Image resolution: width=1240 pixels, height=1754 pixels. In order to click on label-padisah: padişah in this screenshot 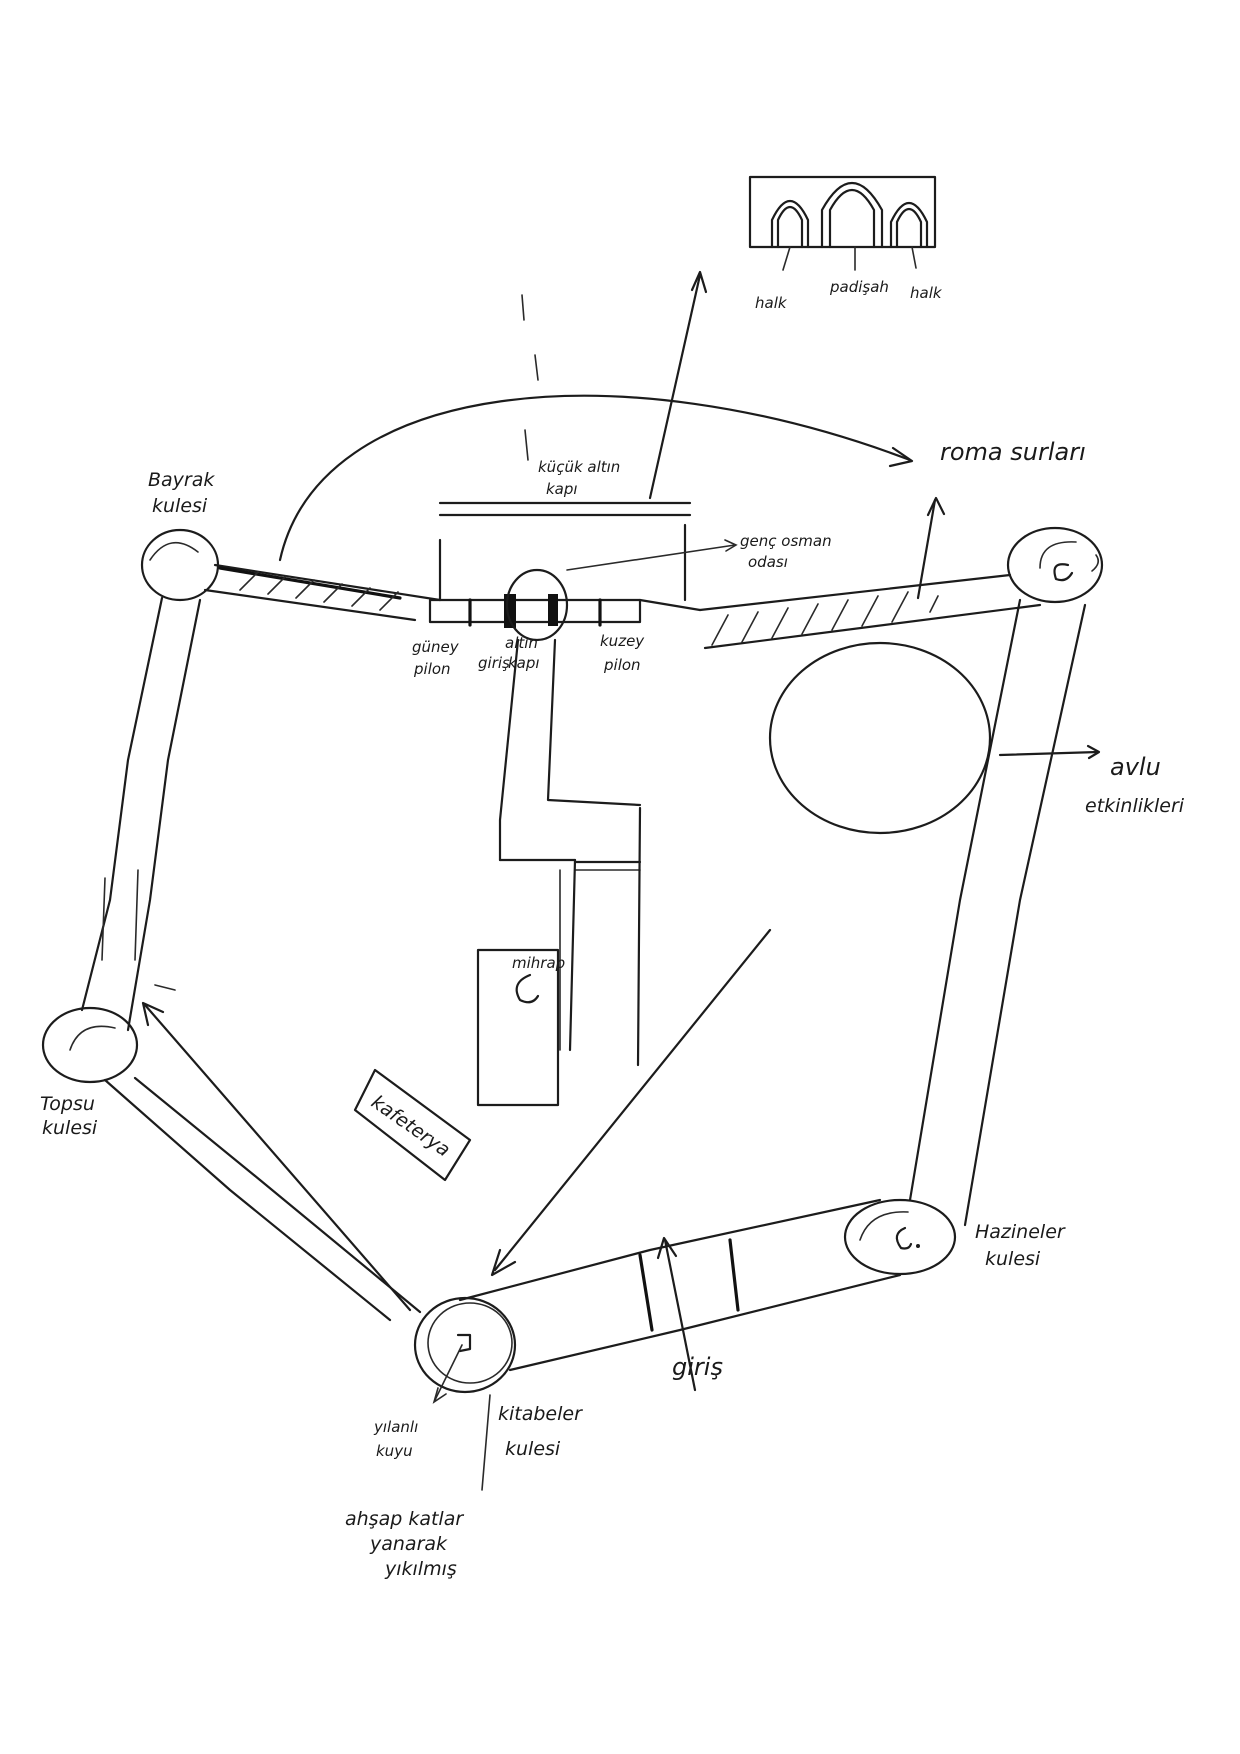, I will do `click(859, 287)`.